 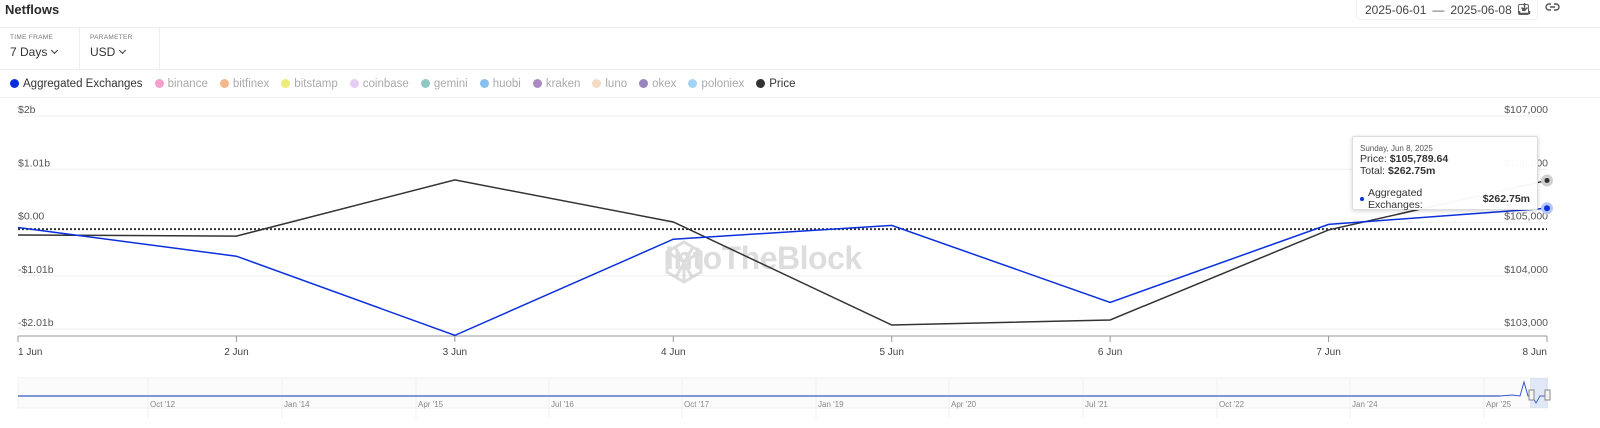 I want to click on x-axis-tick: 5 Jun, so click(x=891, y=352).